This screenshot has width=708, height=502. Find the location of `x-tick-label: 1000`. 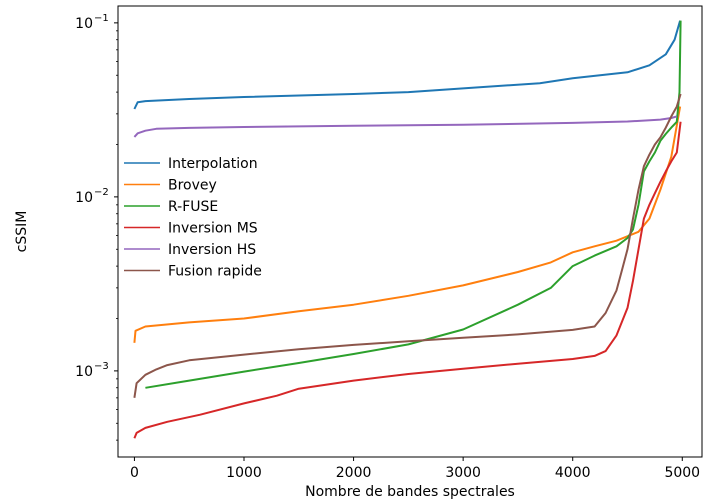

x-tick-label: 1000 is located at coordinates (244, 473).